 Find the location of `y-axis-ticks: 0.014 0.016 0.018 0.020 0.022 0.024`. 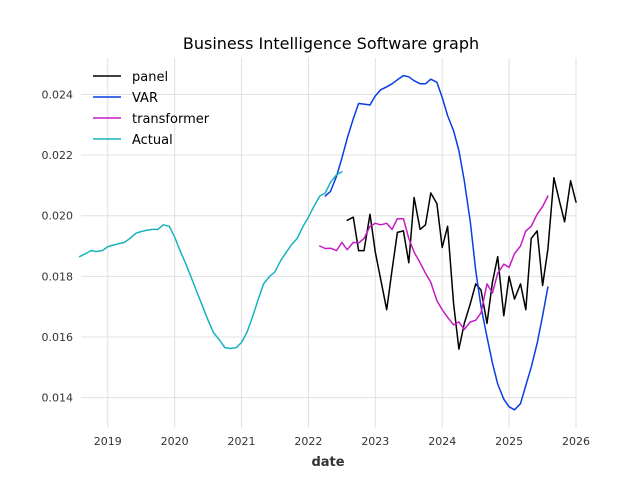

y-axis-ticks: 0.014 0.016 0.018 0.020 0.022 0.024 is located at coordinates (58, 246).